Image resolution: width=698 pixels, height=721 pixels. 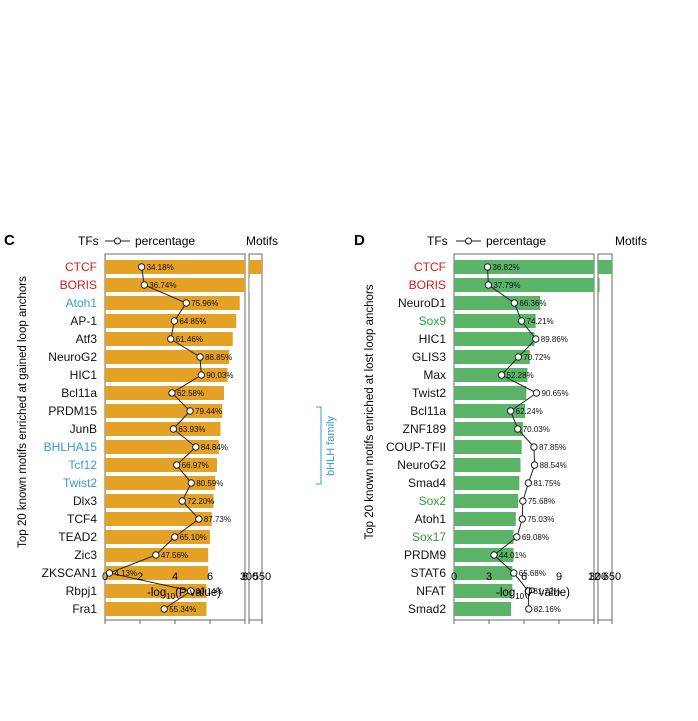 I want to click on panel-c-header-motifs: Motifs, so click(x=262, y=241).